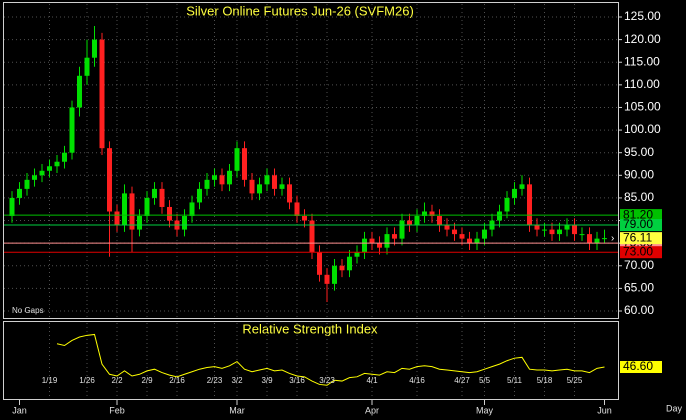 Image resolution: width=686 pixels, height=420 pixels. What do you see at coordinates (639, 174) in the screenshot?
I see `y-tick-label: 90.00` at bounding box center [639, 174].